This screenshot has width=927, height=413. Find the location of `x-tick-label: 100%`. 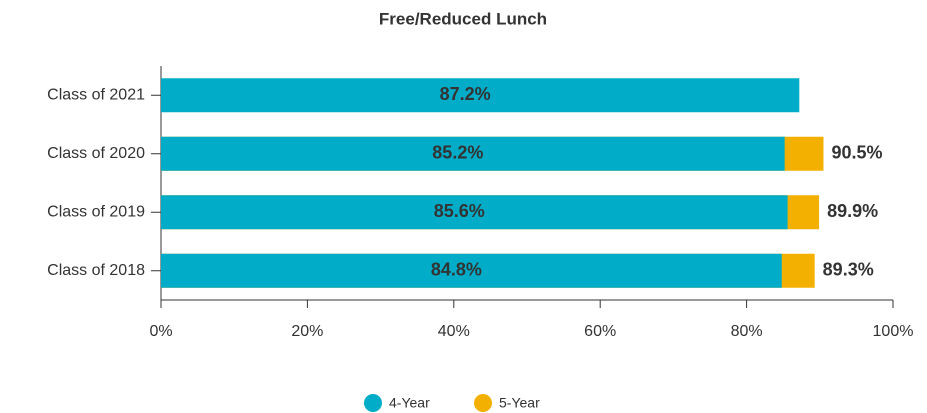

x-tick-label: 100% is located at coordinates (893, 331).